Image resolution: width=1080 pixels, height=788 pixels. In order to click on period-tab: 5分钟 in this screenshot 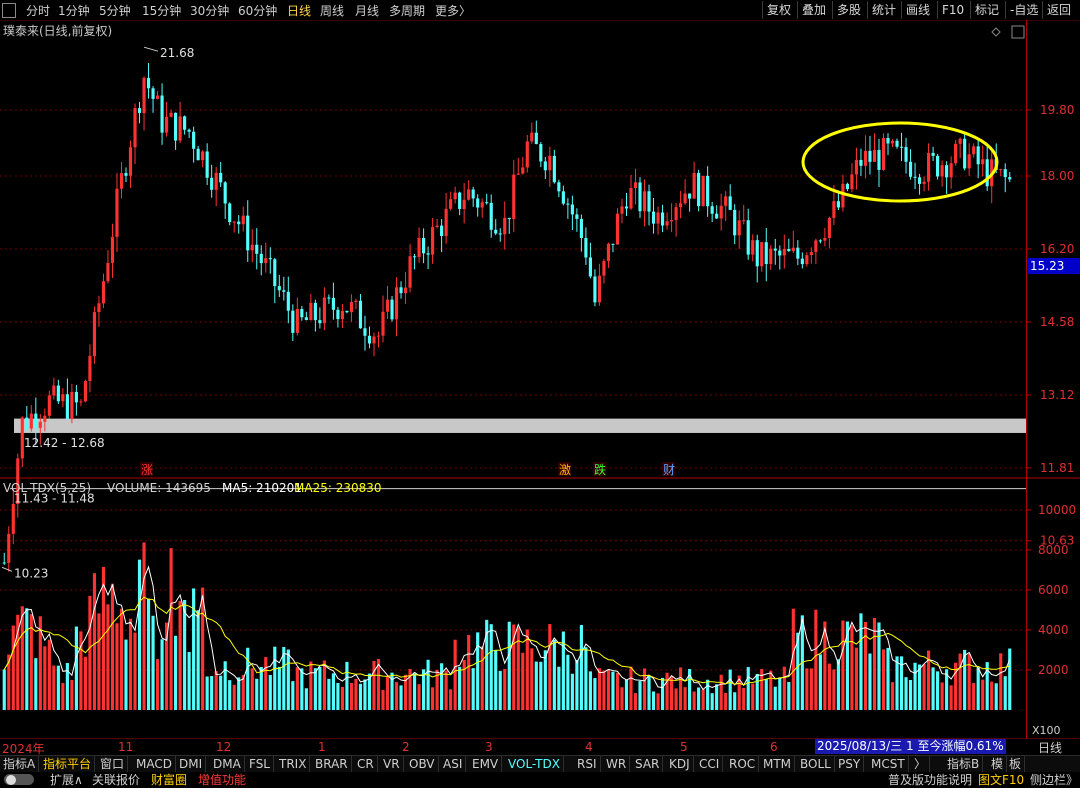, I will do `click(115, 11)`.